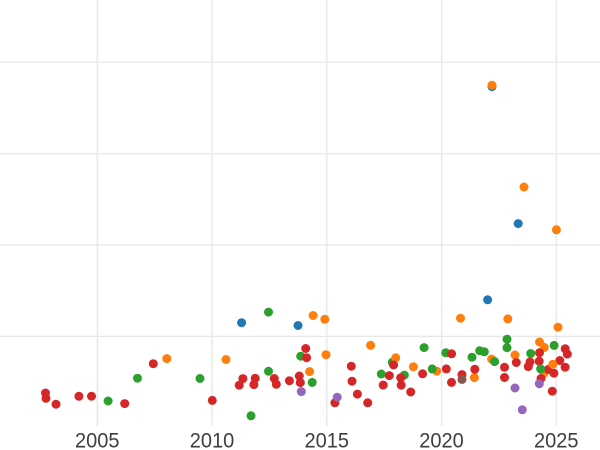 Image resolution: width=600 pixels, height=450 pixels. What do you see at coordinates (441, 439) in the screenshot?
I see `svg-text: 2020` at bounding box center [441, 439].